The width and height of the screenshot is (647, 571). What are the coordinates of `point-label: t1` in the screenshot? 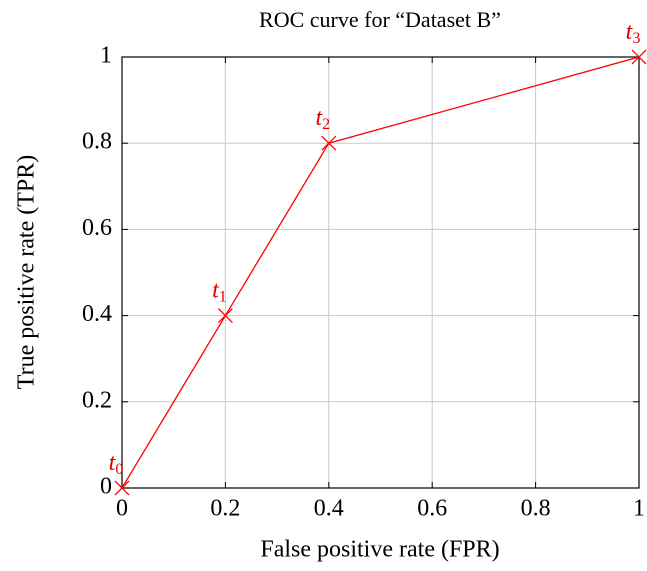 It's located at (219, 291).